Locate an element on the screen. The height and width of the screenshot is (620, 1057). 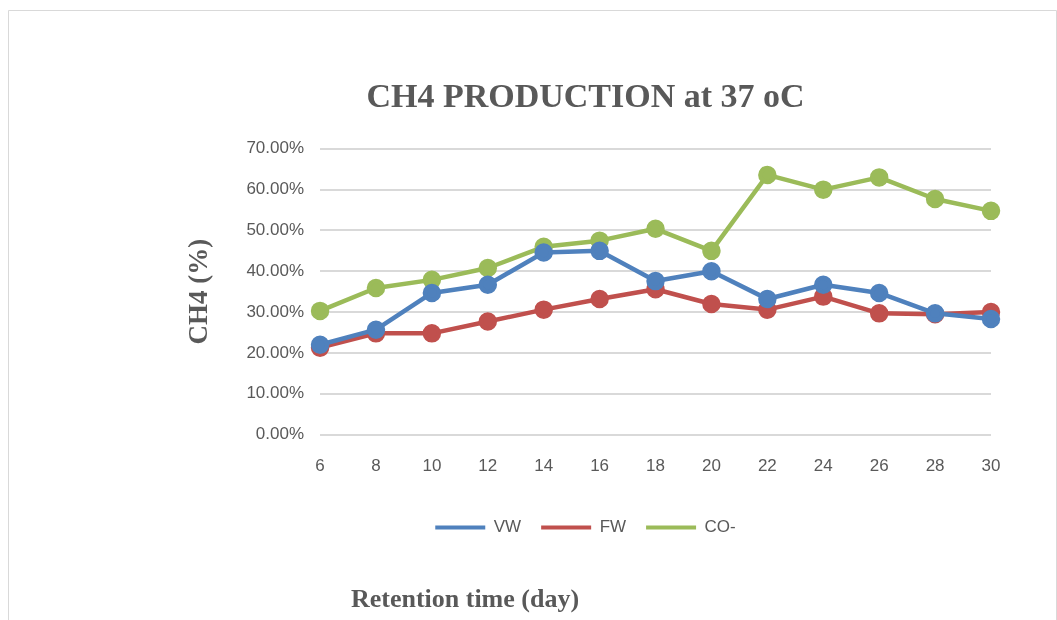
x-tick-label: 6 is located at coordinates (320, 466).